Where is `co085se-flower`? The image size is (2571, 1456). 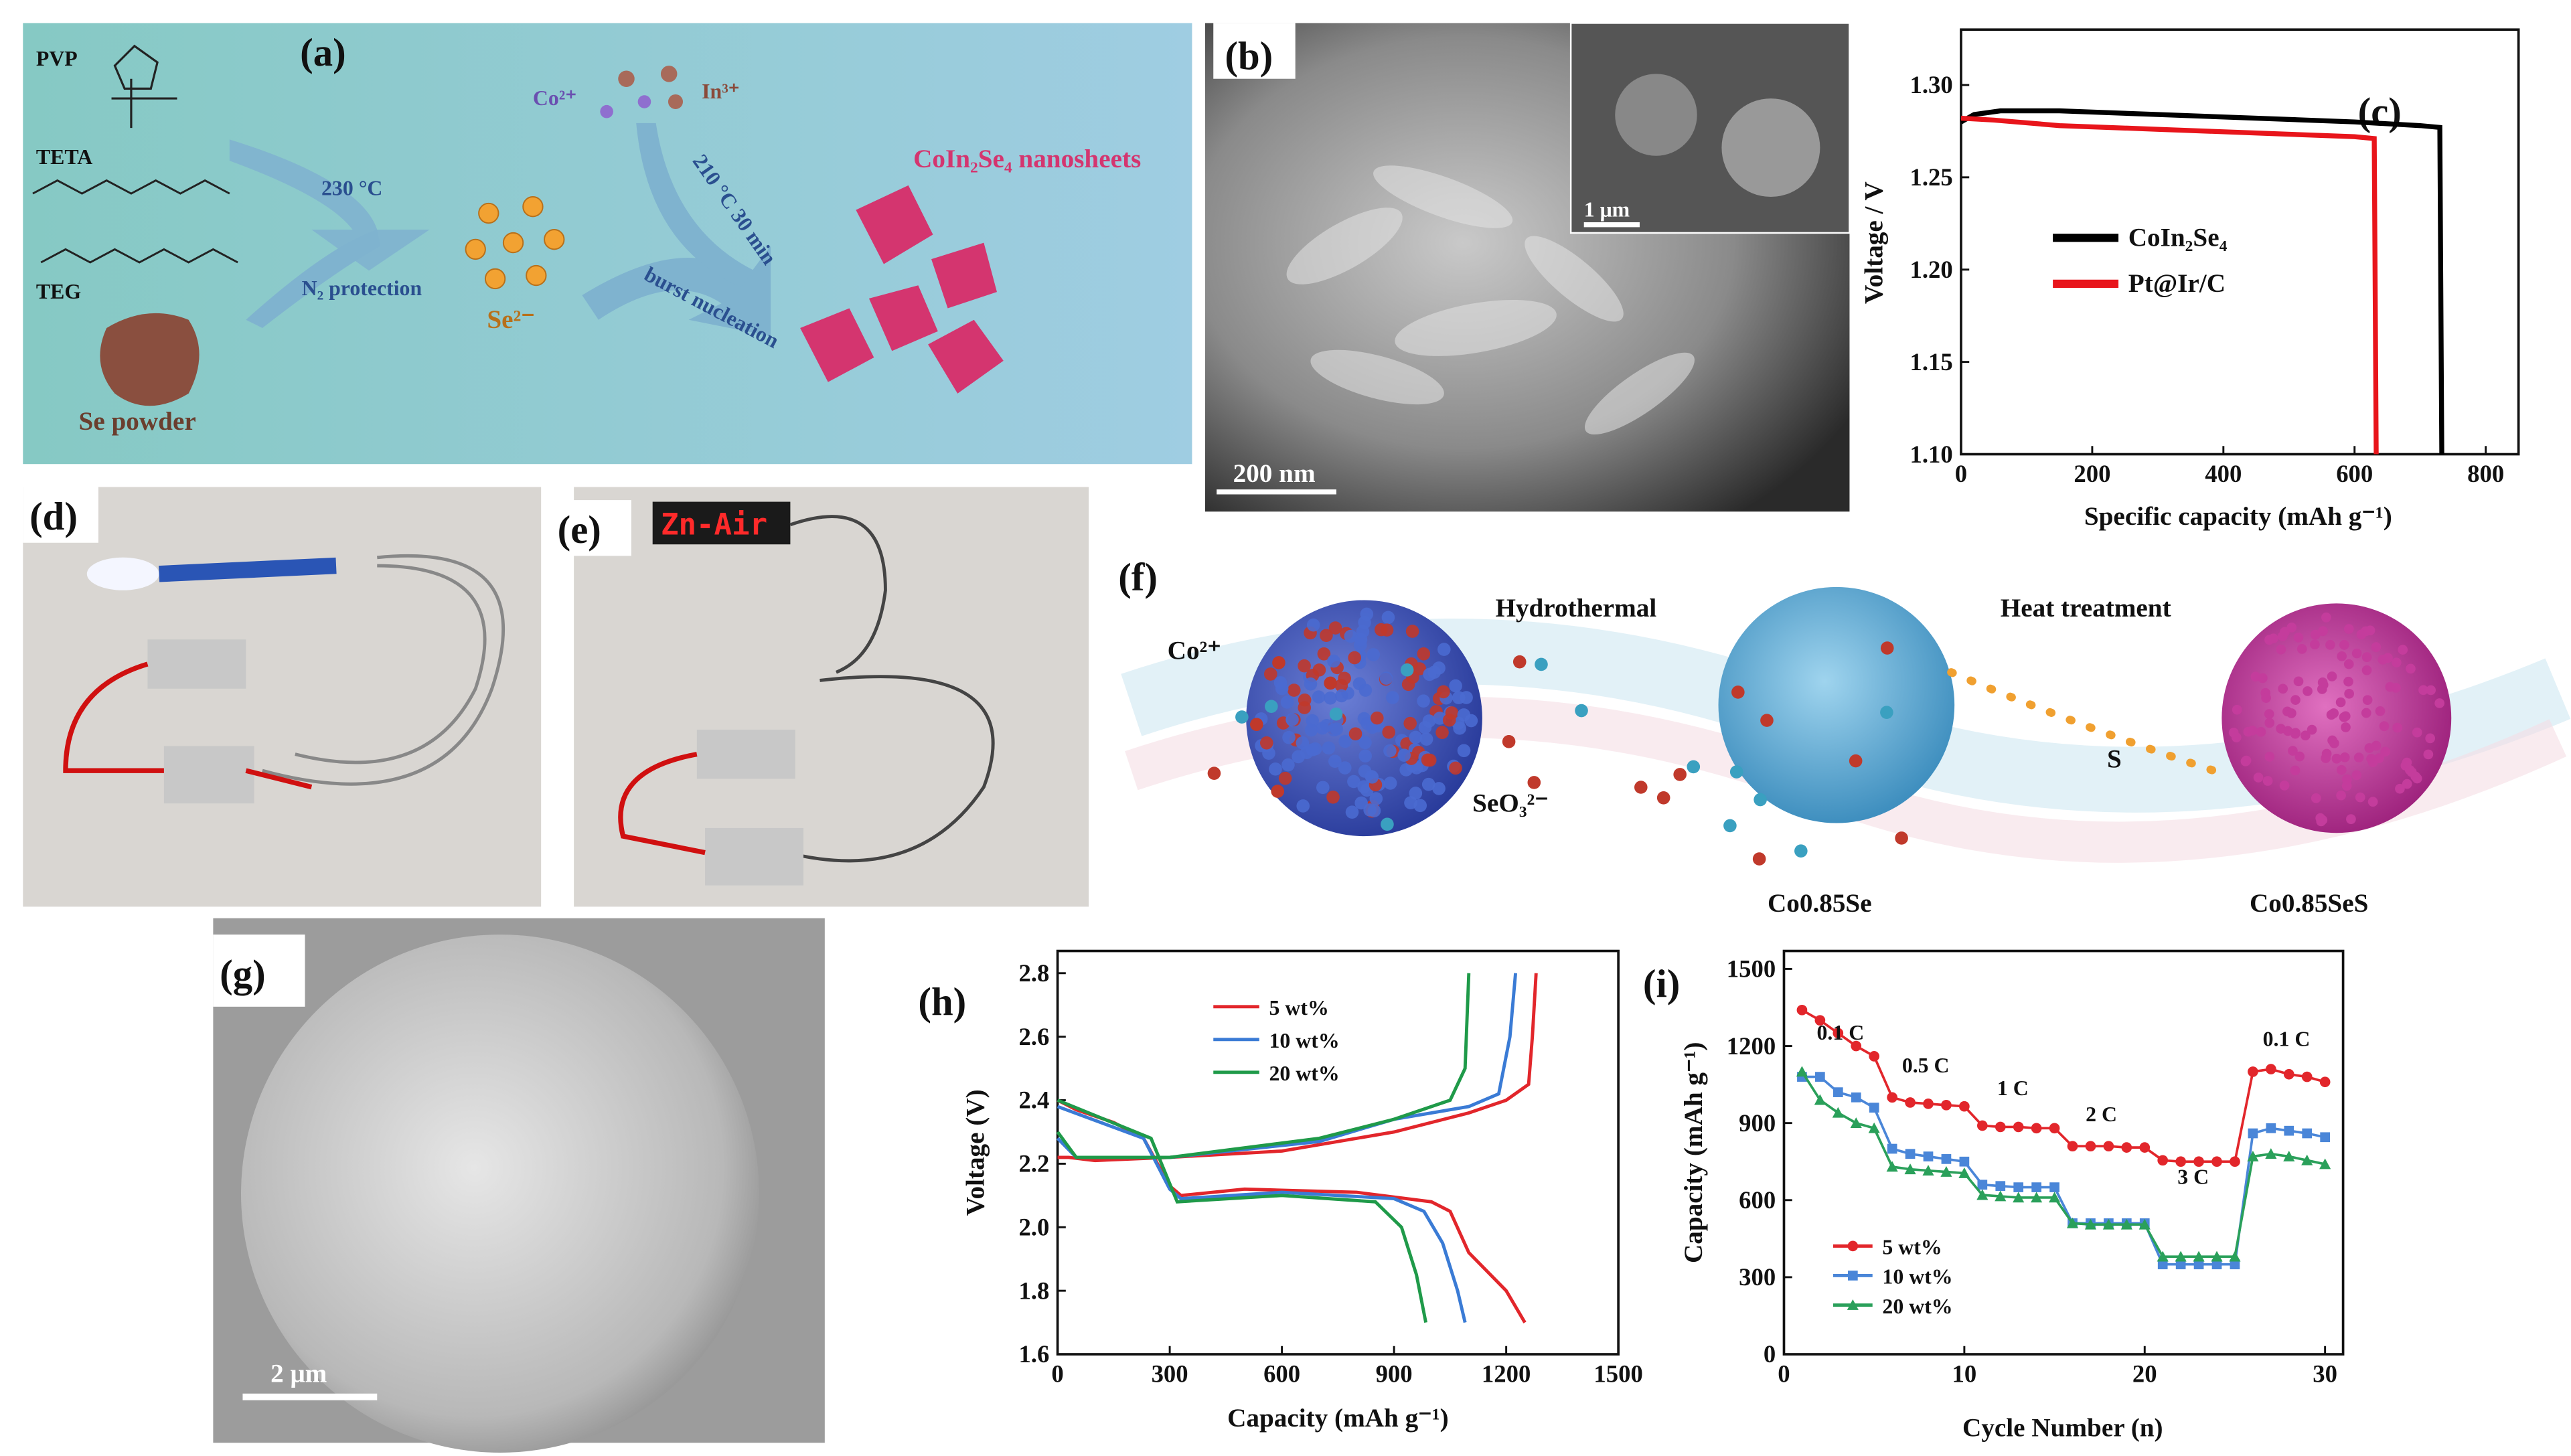
co085se-flower is located at coordinates (1836, 704).